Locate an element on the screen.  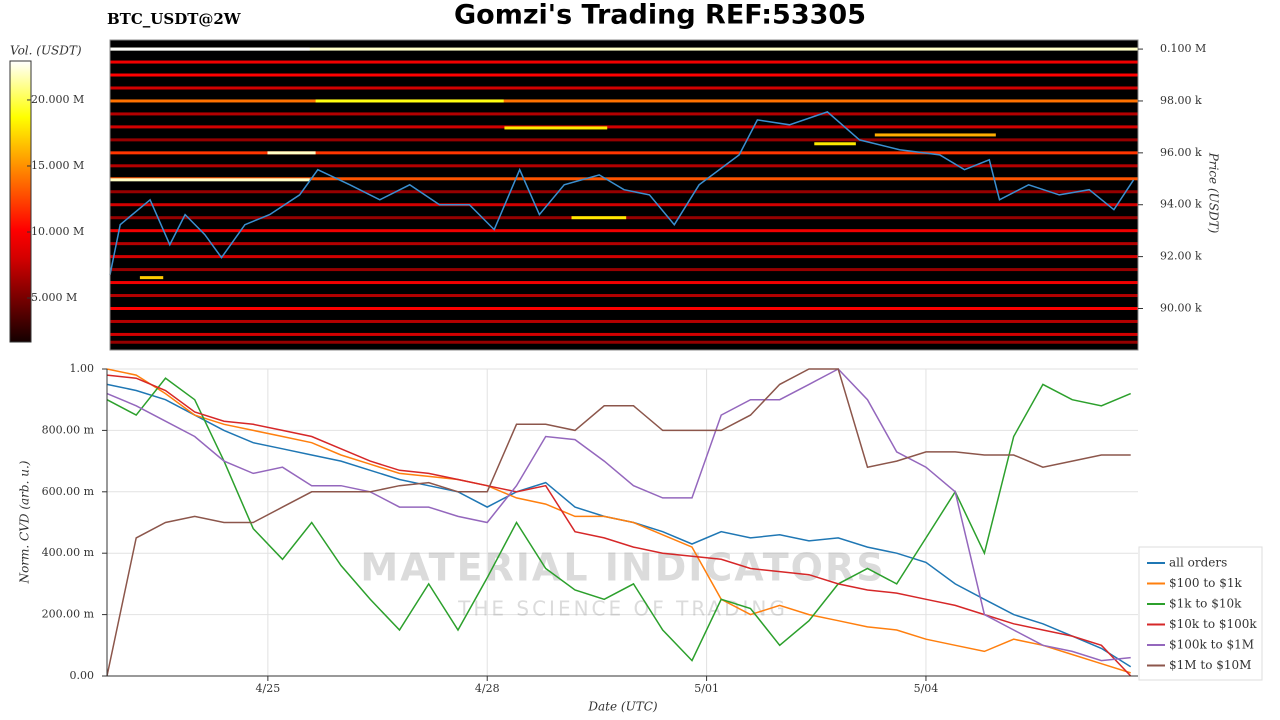
colorbar-tick-label: 15.000 M is located at coordinates (57, 165).